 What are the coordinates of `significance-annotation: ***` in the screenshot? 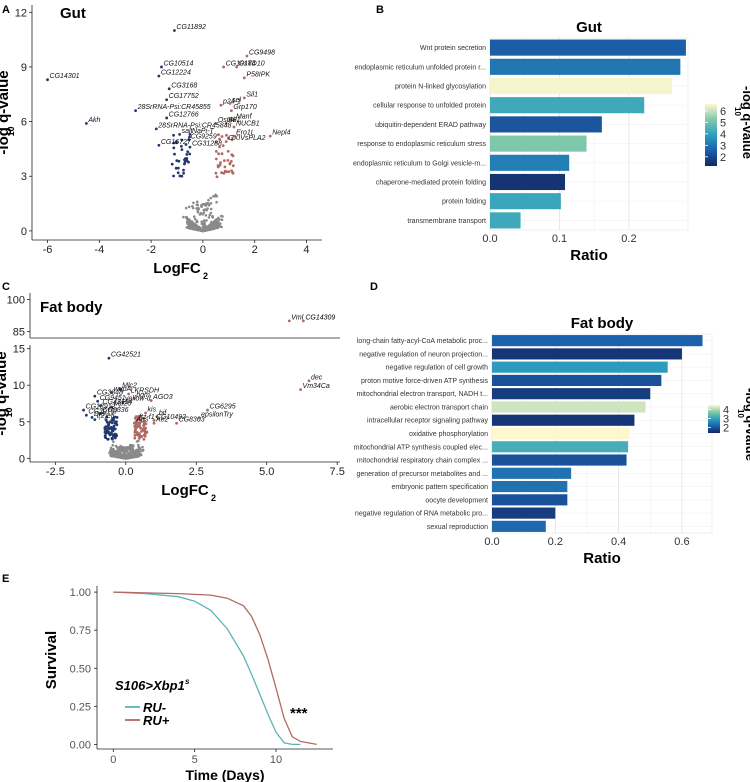 It's located at (299, 713).